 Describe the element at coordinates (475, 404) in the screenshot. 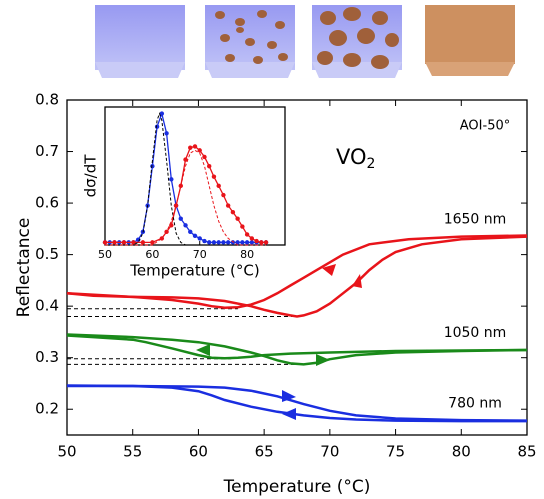

I see `series-label: 780 nm` at that location.